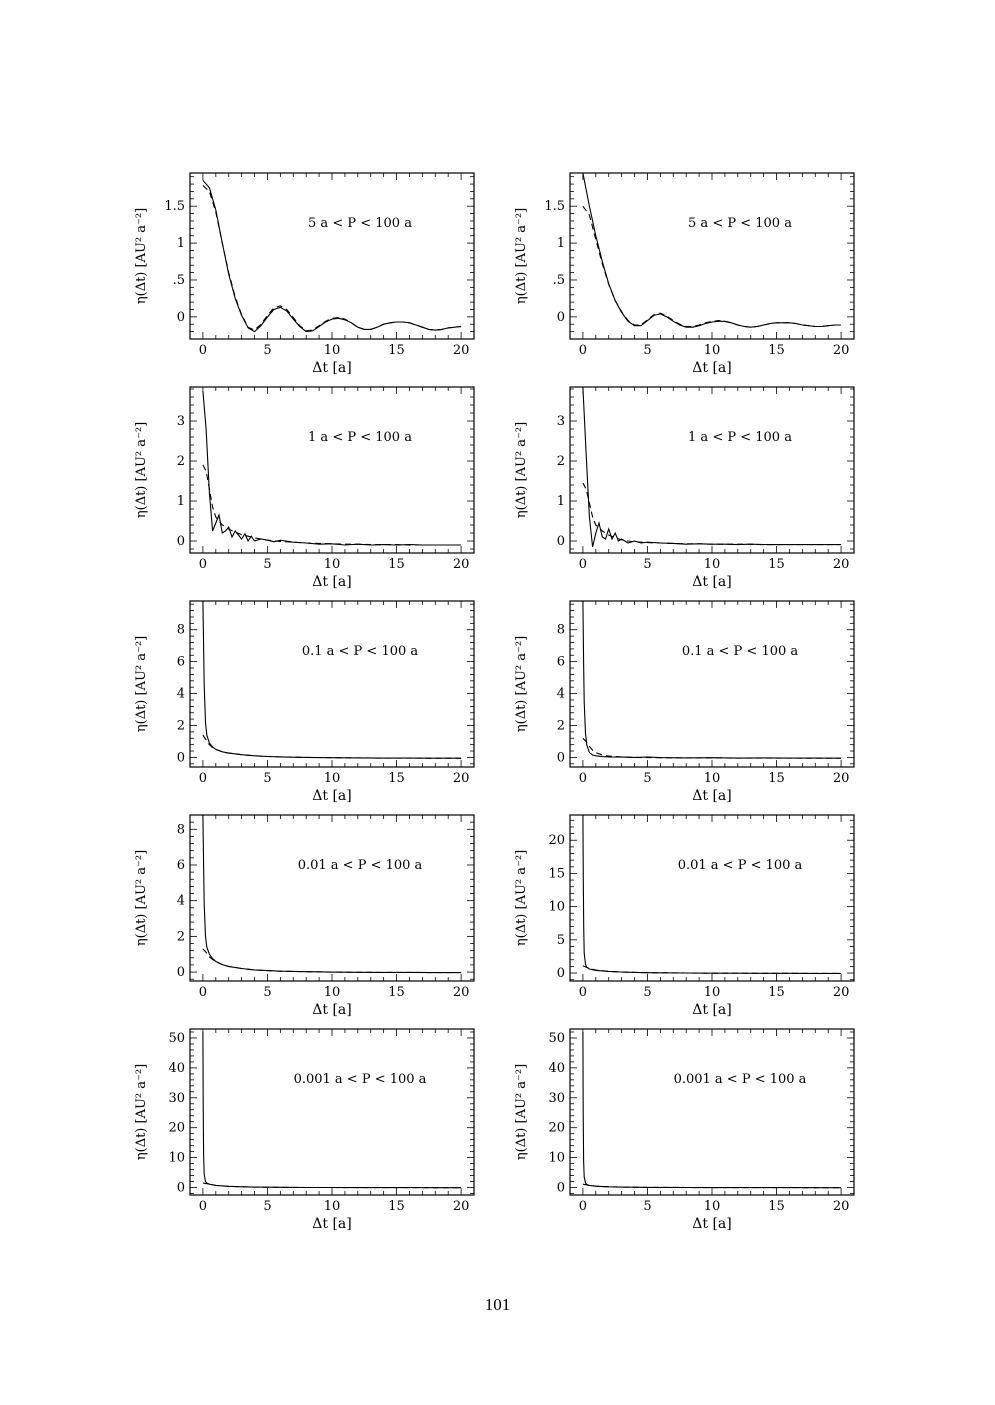 The height and width of the screenshot is (1405, 995). What do you see at coordinates (556, 1098) in the screenshot?
I see `y-tick-label: 30` at bounding box center [556, 1098].